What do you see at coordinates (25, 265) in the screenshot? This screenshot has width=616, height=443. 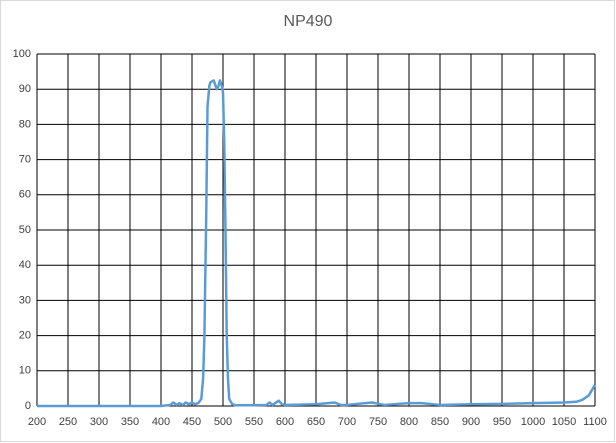 I see `y-tick-label: 40` at bounding box center [25, 265].